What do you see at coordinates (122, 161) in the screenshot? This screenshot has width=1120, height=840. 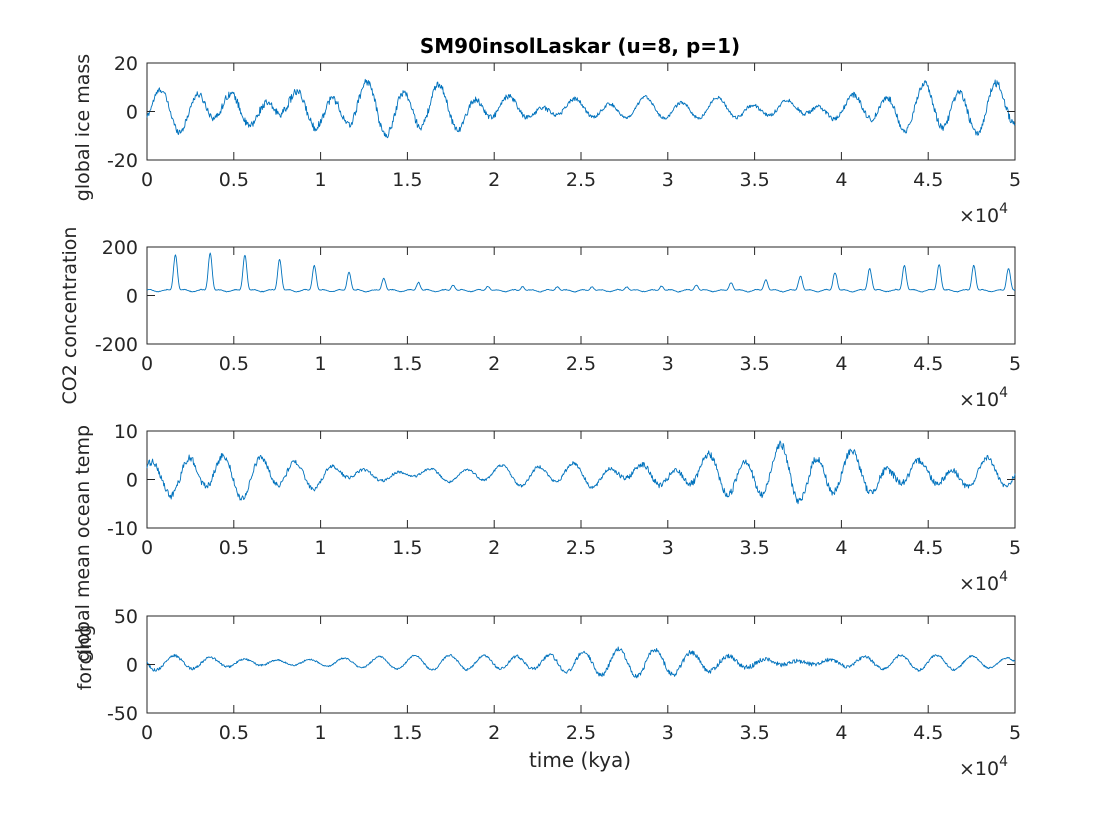 I see `y-tick-label: -20` at bounding box center [122, 161].